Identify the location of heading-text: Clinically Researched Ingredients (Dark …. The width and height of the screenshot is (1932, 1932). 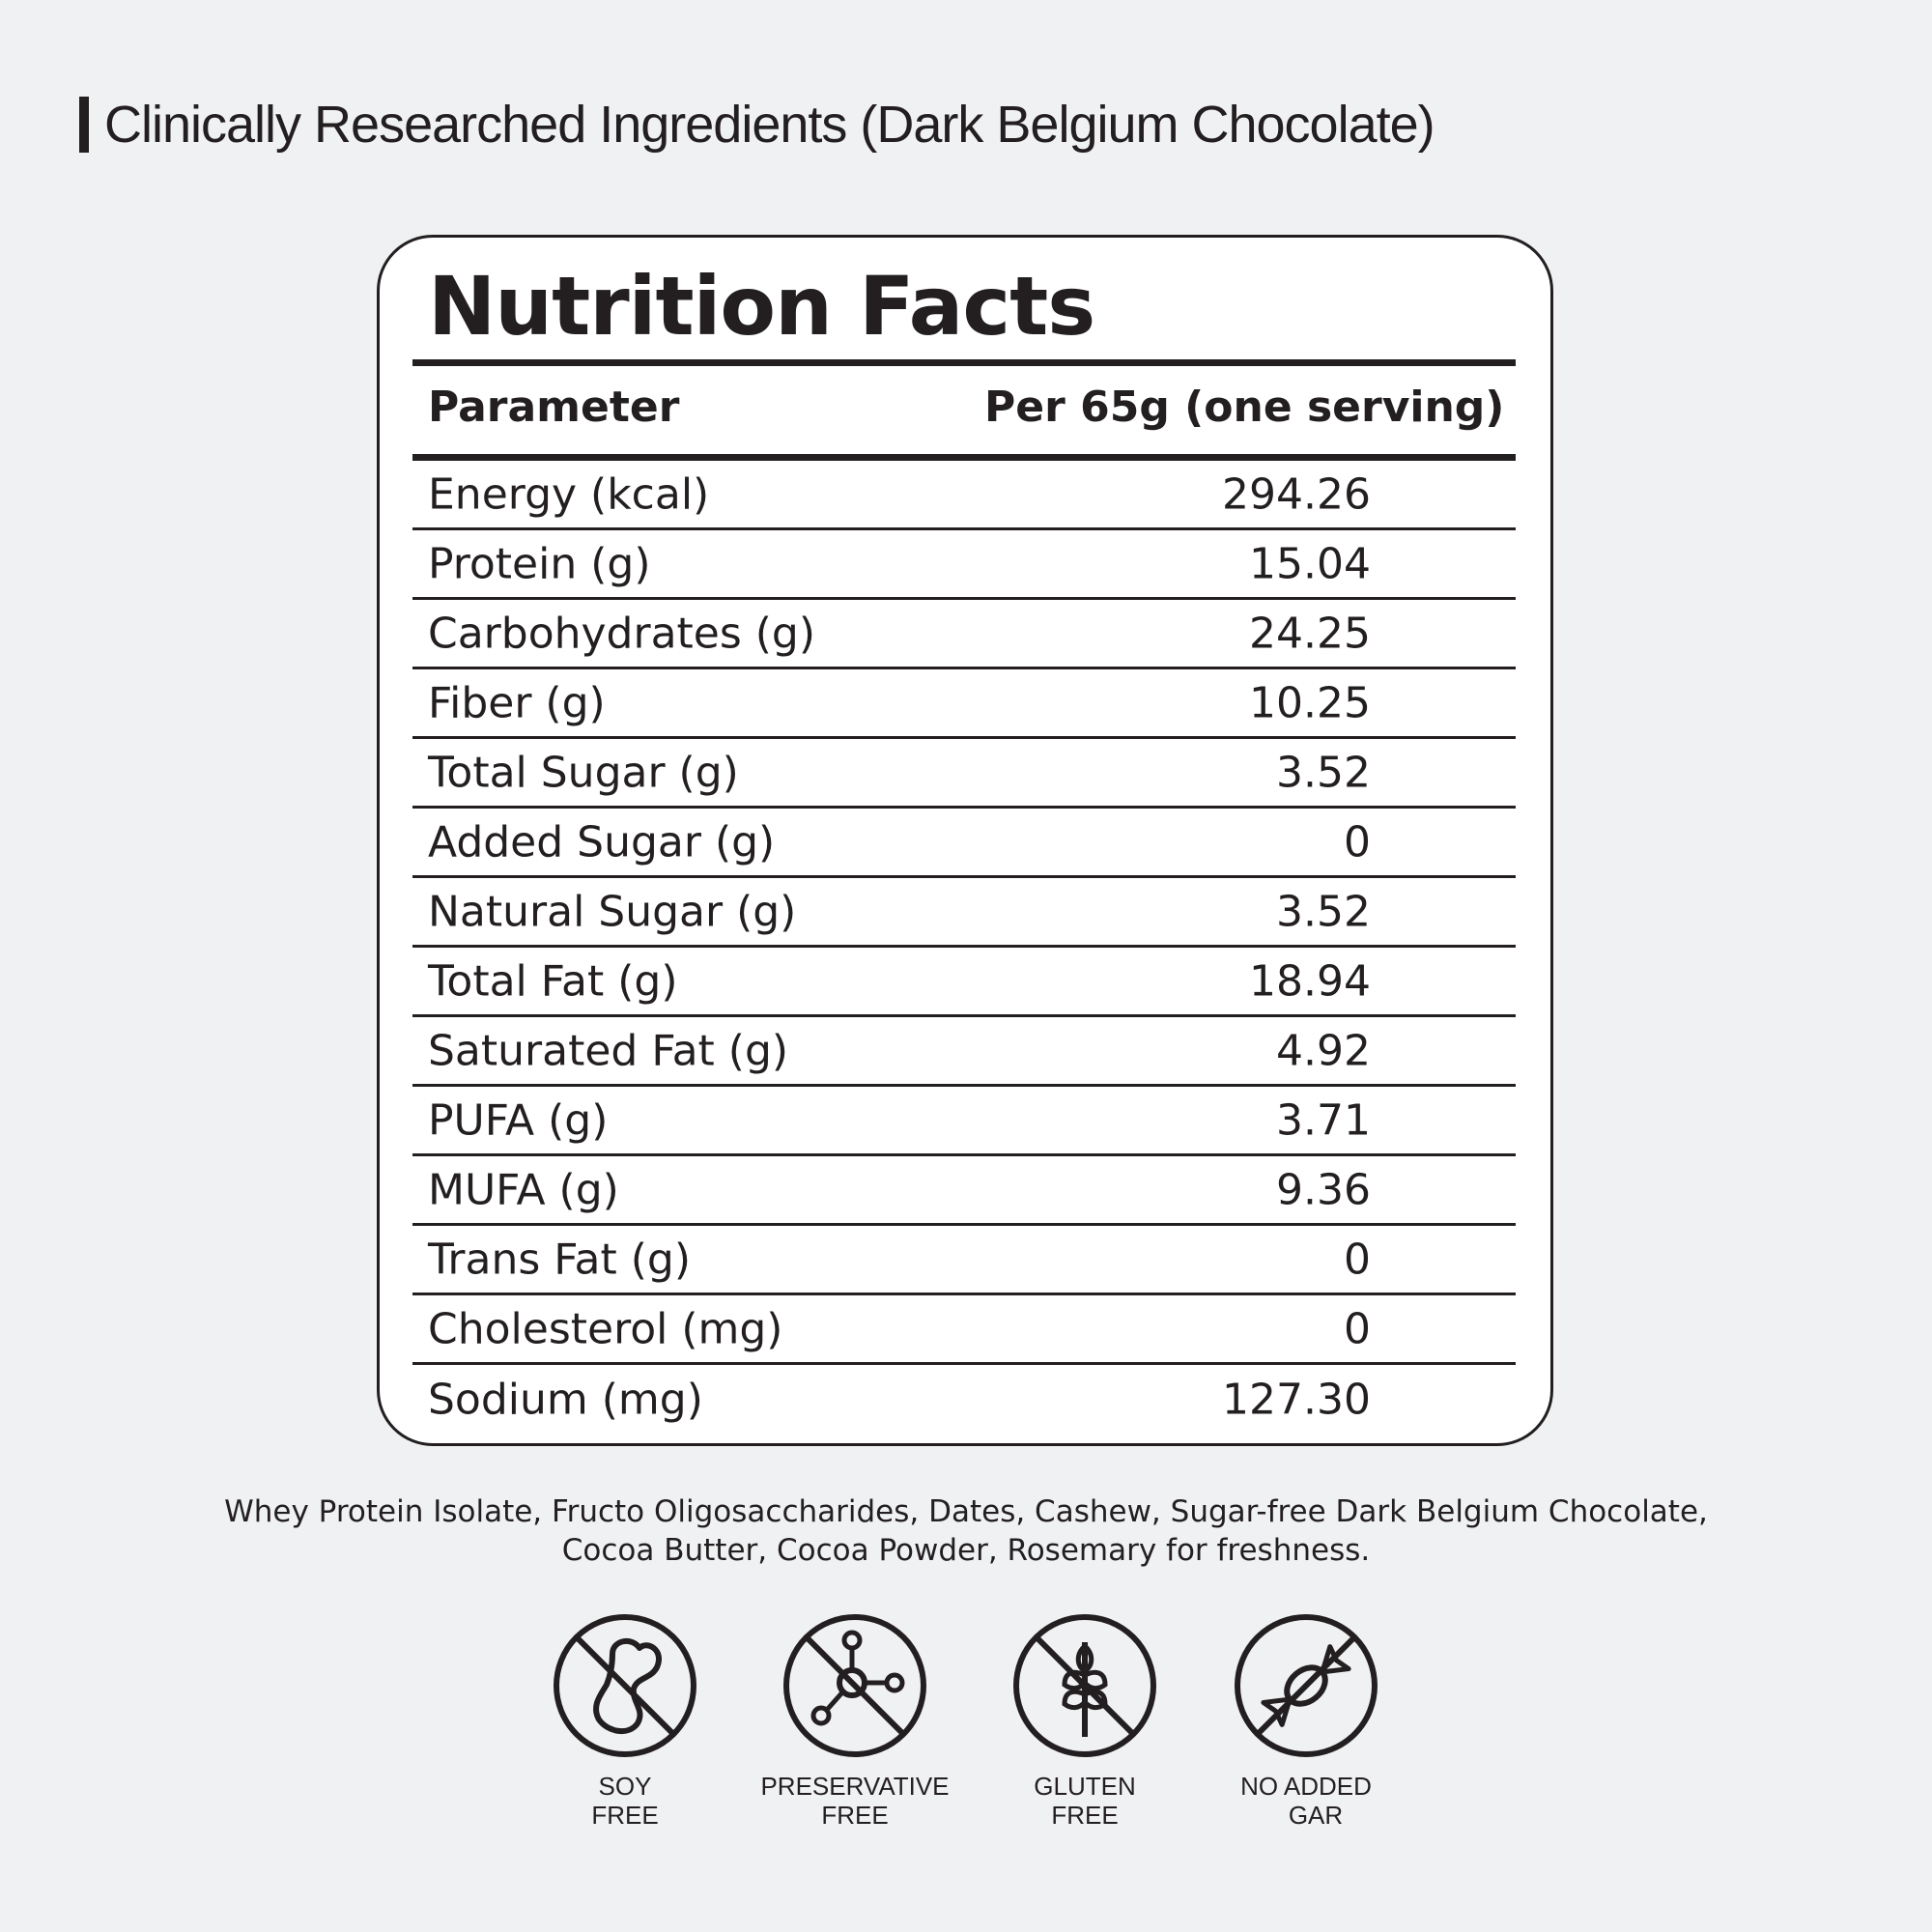
(769, 125).